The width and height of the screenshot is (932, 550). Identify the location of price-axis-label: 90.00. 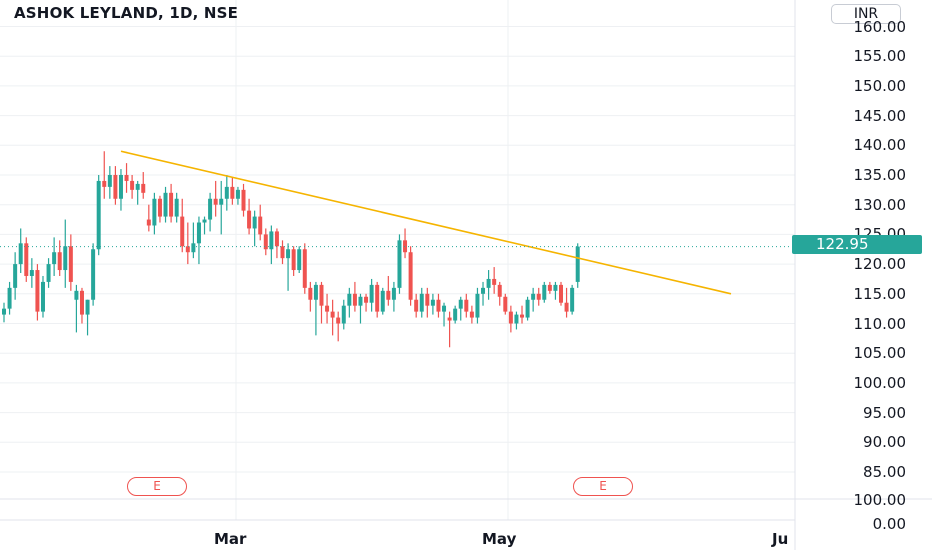
(884, 442).